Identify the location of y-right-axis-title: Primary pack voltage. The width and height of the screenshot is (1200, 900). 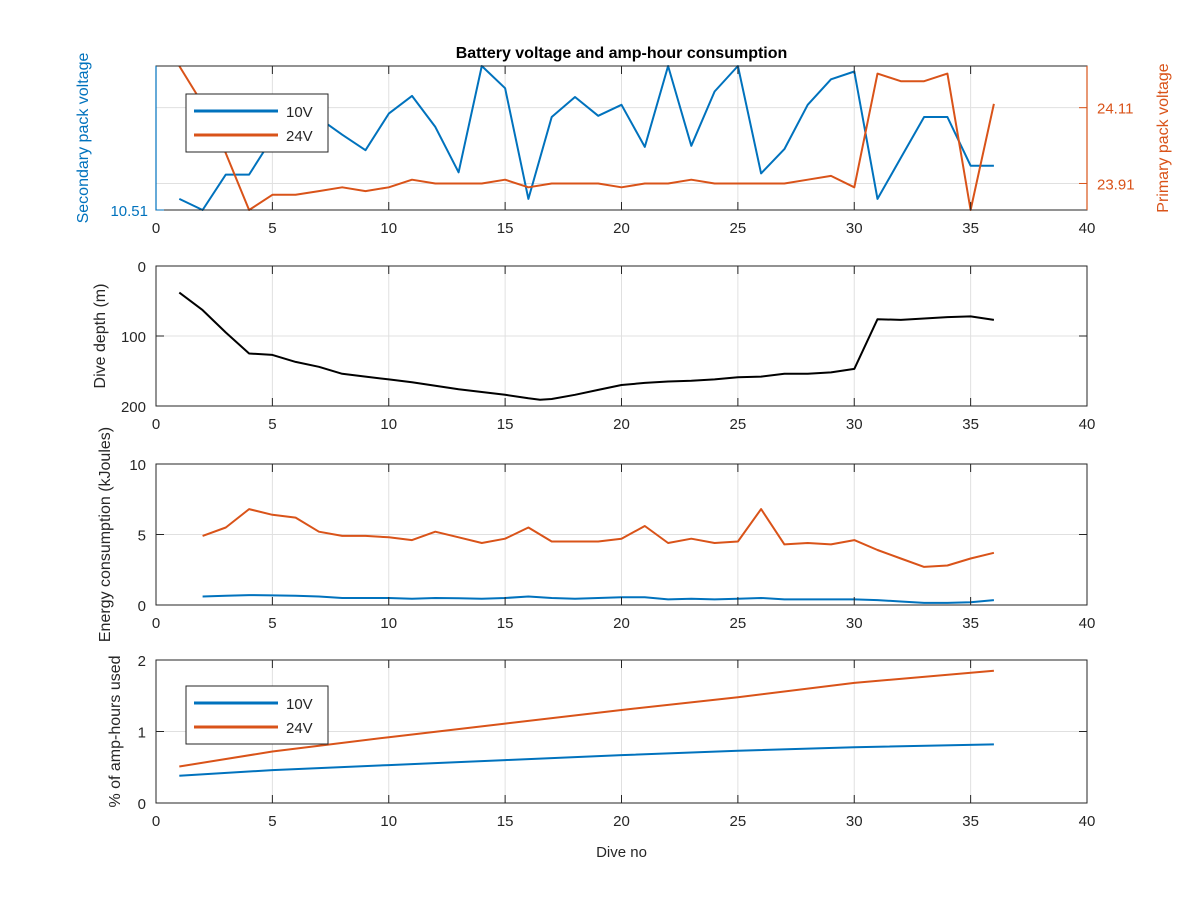
(1163, 137).